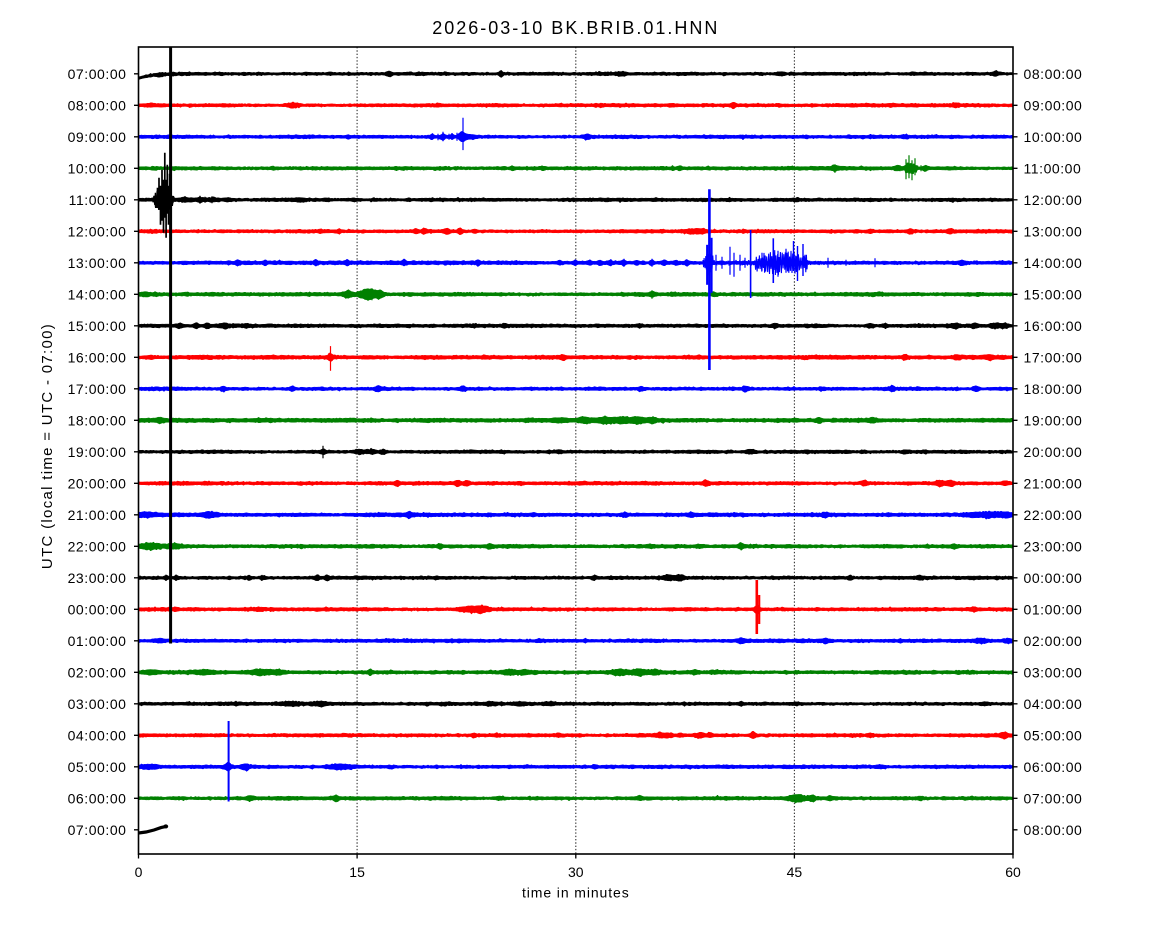 Image resolution: width=1150 pixels, height=950 pixels. What do you see at coordinates (575, 28) in the screenshot?
I see `svg-text: 2026-03-10 BK.BRIB.01.HNN` at bounding box center [575, 28].